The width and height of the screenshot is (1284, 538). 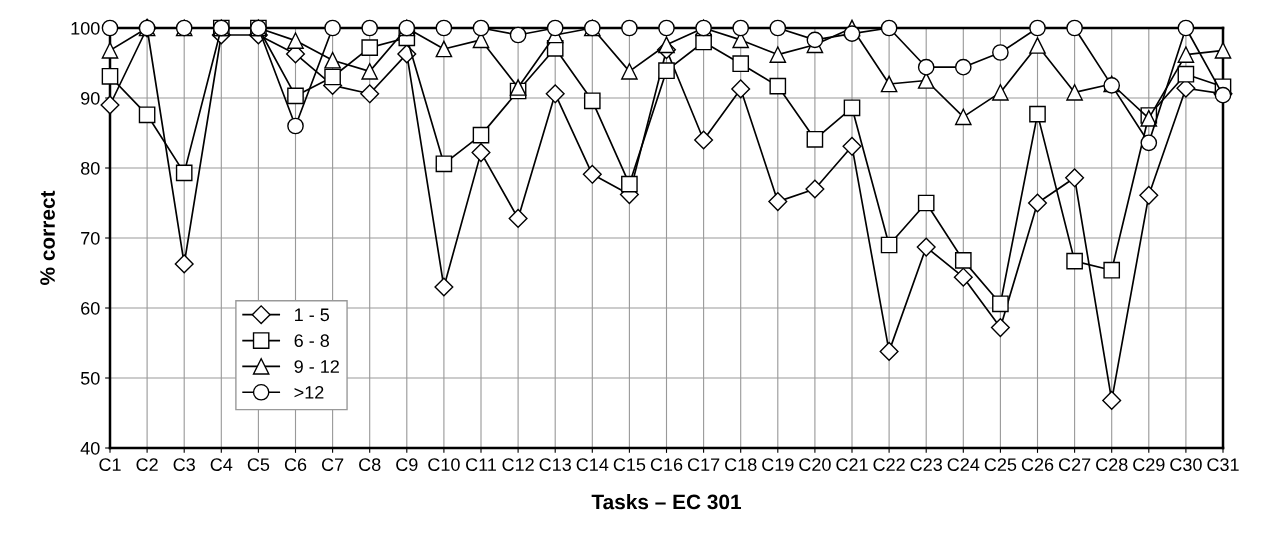 I want to click on x-tick-label: C15, so click(x=629, y=464).